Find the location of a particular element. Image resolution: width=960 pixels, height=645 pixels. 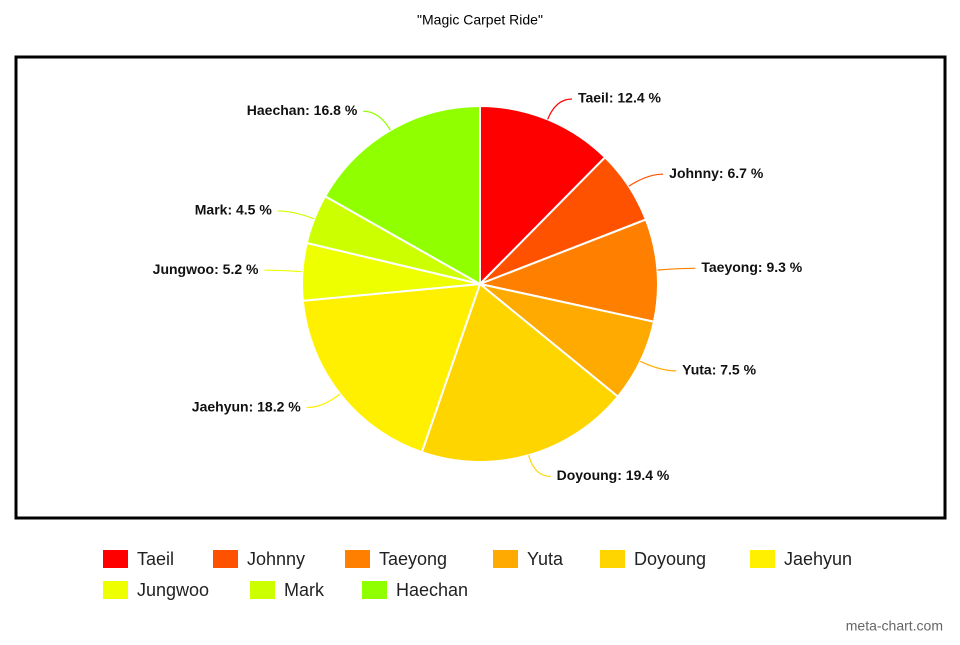

legend-label: Taeil is located at coordinates (155, 559).